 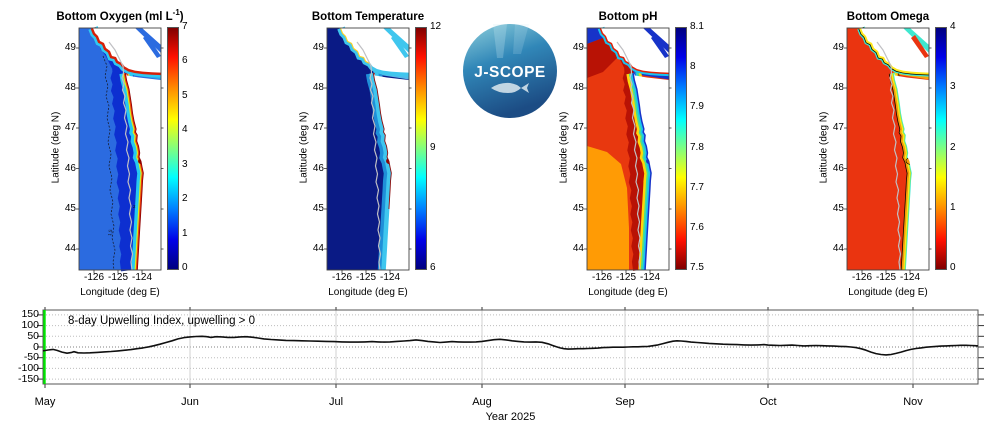 What do you see at coordinates (134, 206) in the screenshot?
I see `contour-label-2: 2` at bounding box center [134, 206].